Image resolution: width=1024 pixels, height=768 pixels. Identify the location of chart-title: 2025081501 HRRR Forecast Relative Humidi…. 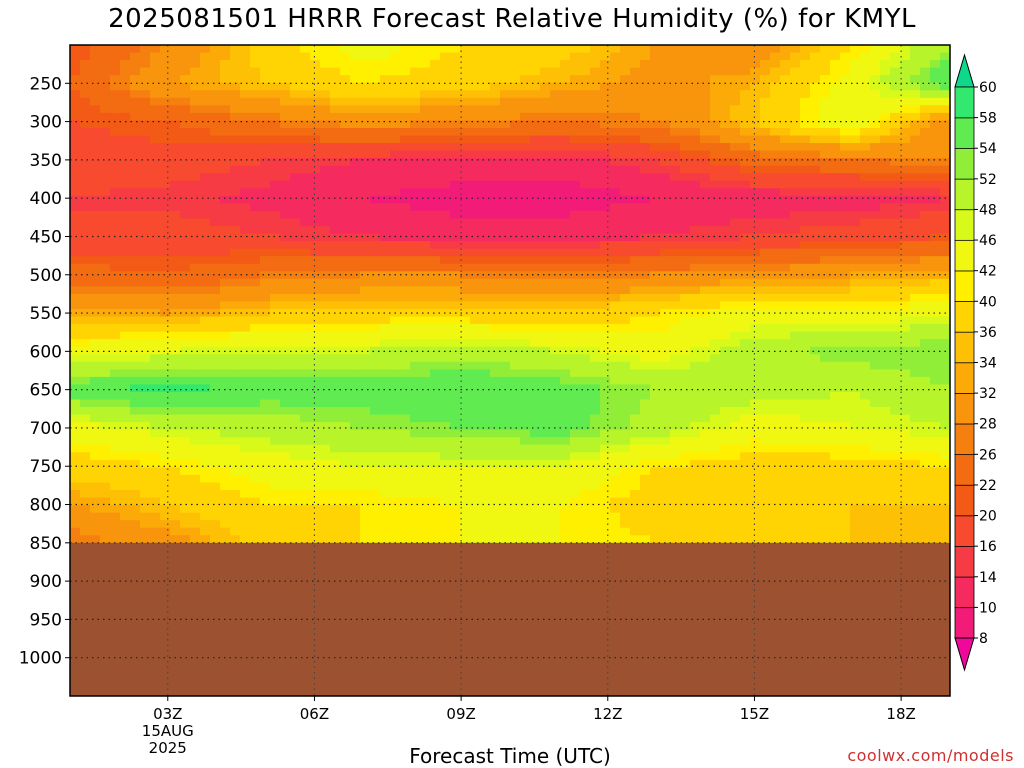
(512, 19).